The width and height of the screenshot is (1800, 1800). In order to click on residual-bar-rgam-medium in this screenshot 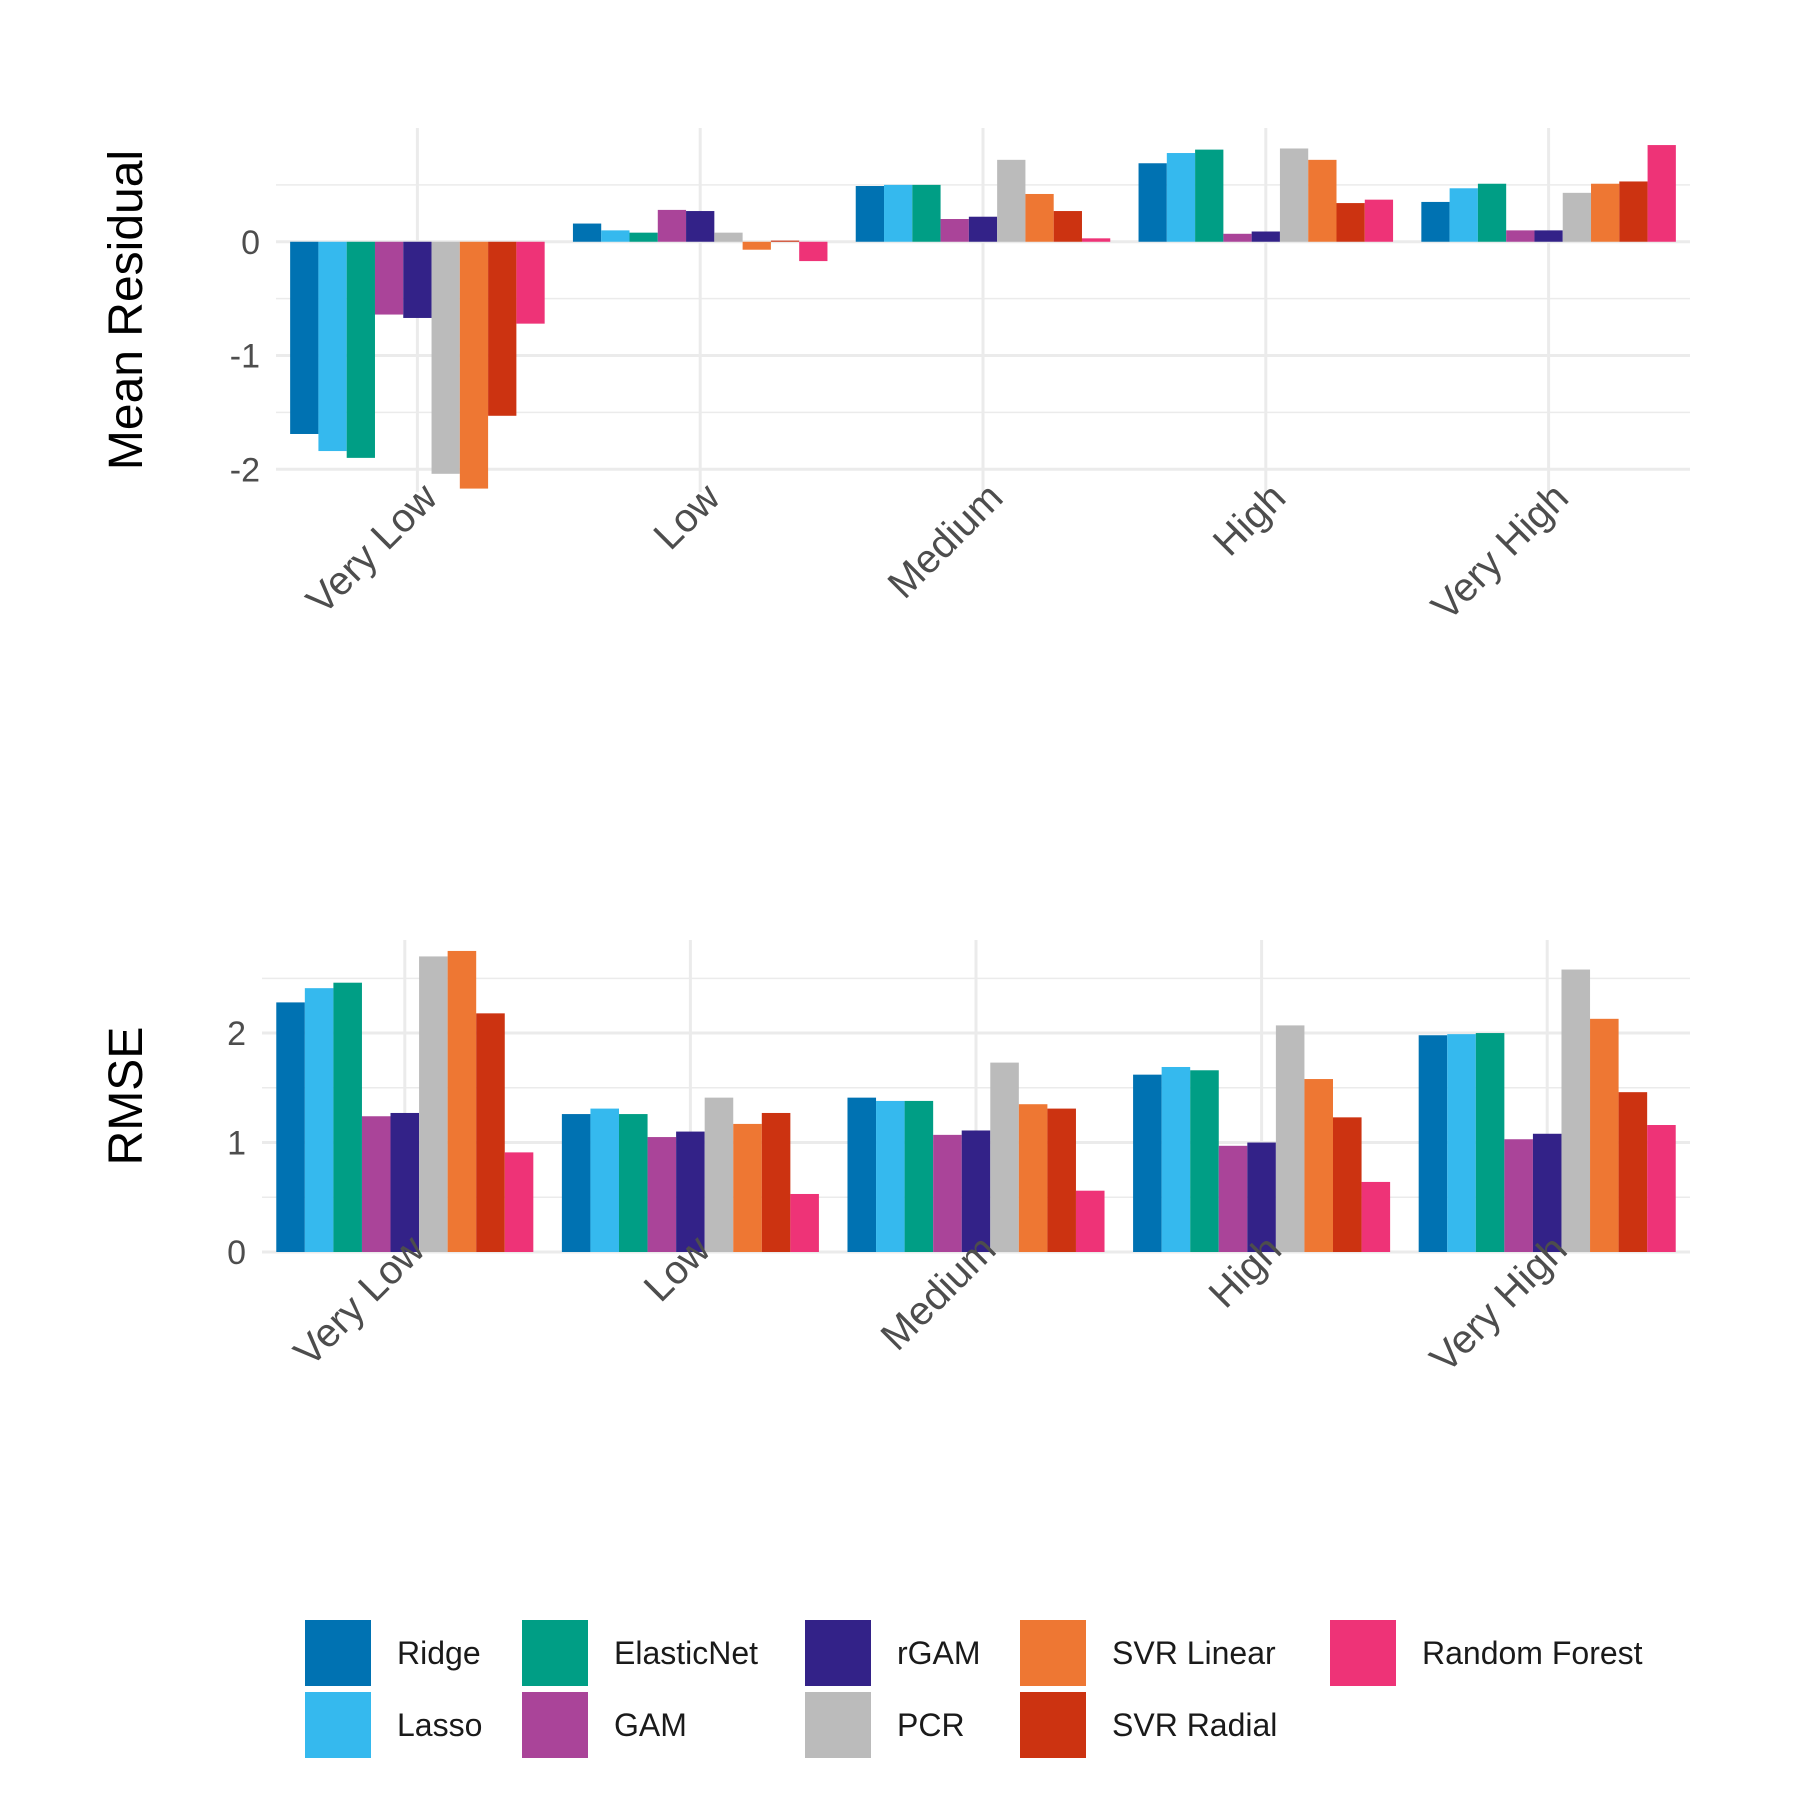, I will do `click(983, 229)`.